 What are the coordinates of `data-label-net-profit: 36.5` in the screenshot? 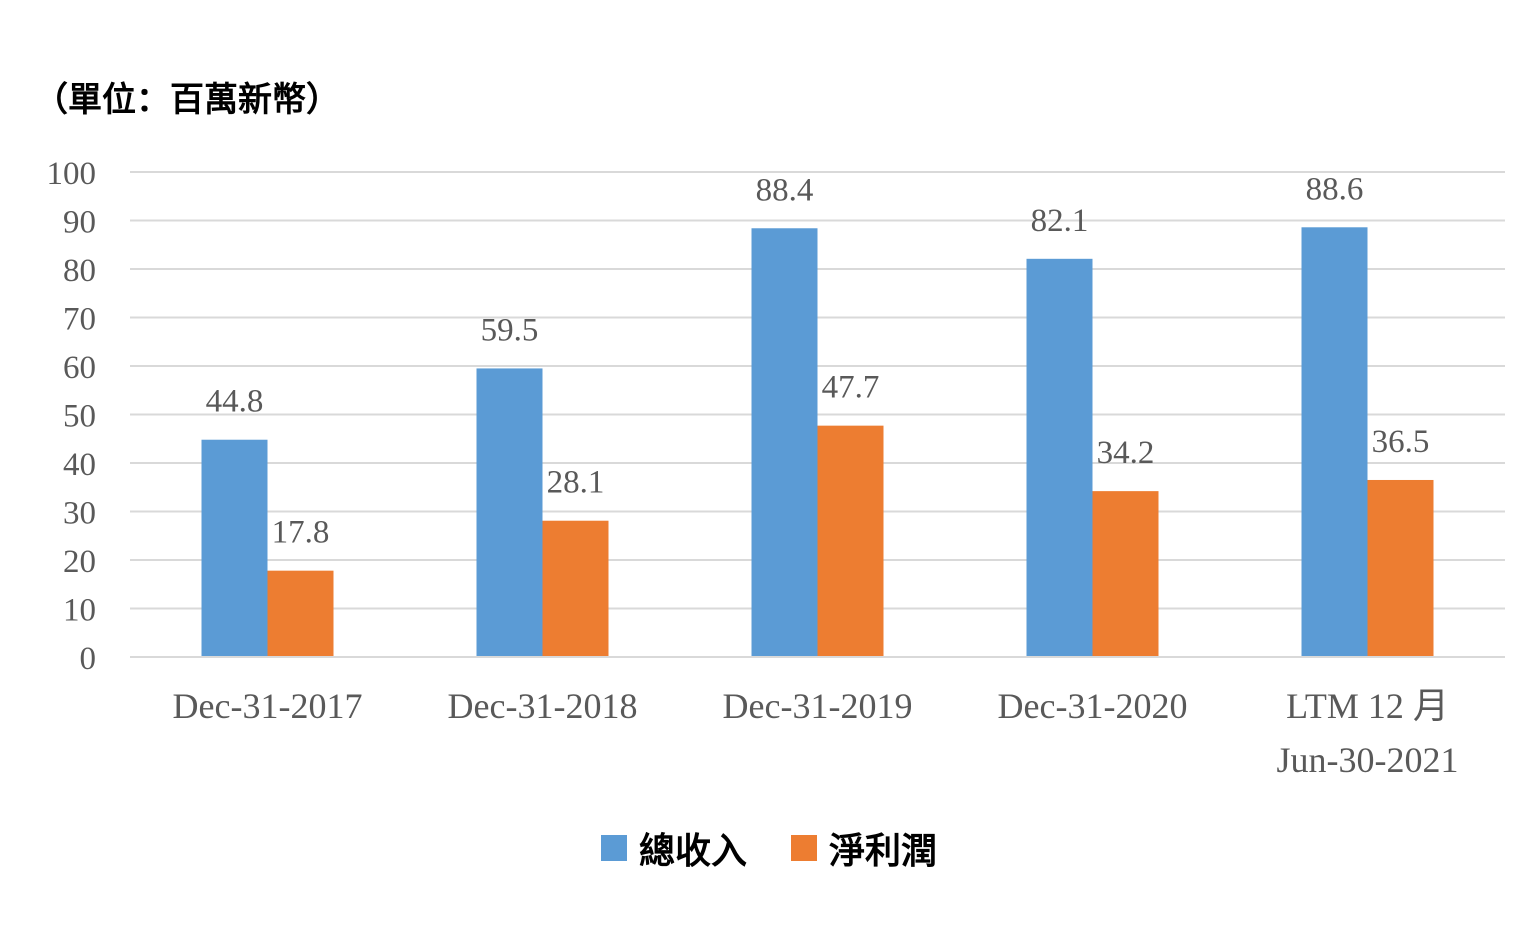 It's located at (1401, 442).